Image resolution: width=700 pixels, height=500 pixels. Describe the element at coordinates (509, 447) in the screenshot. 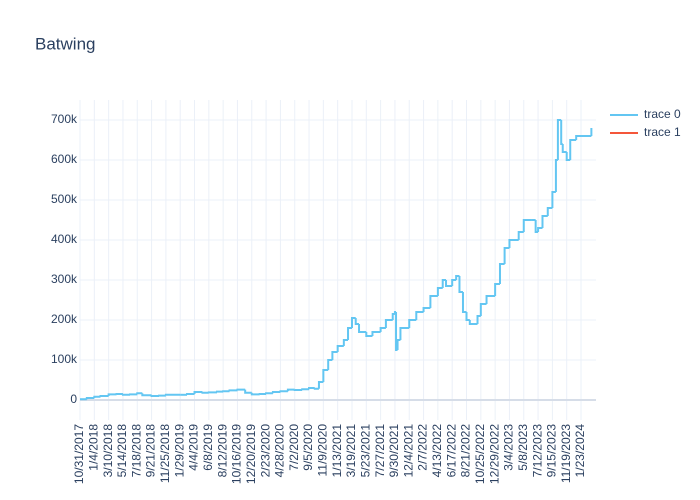

I see `x-tick-label: 3/4/2023` at that location.